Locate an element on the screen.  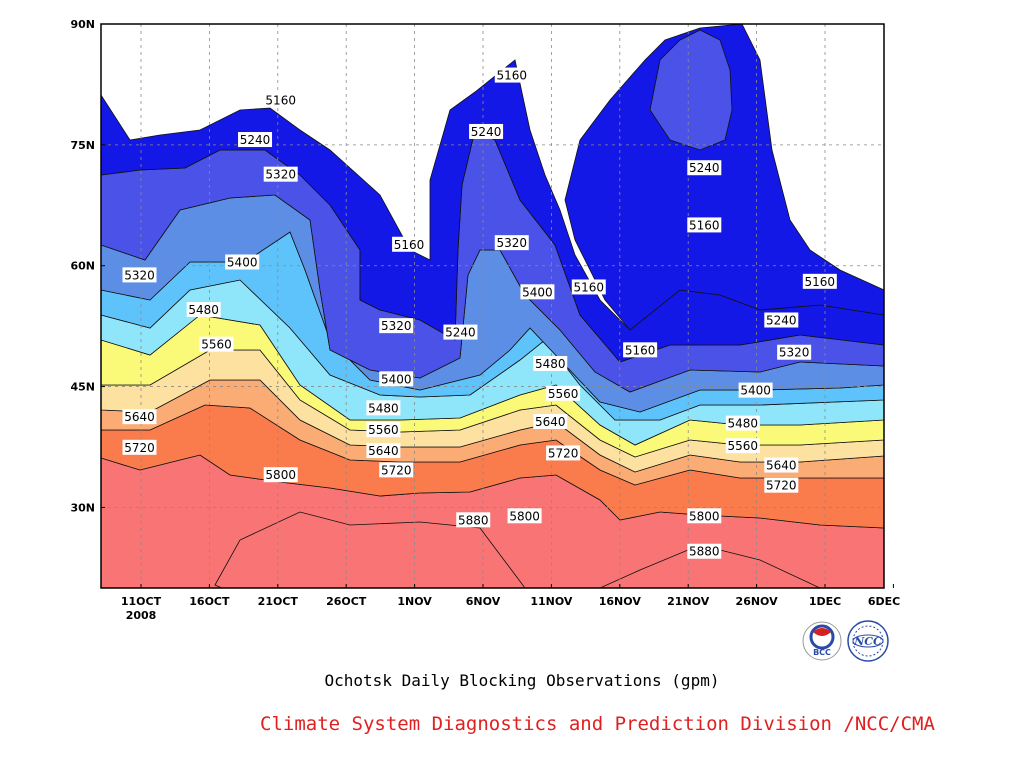
contour-label: 5720 is located at coordinates (781, 485).